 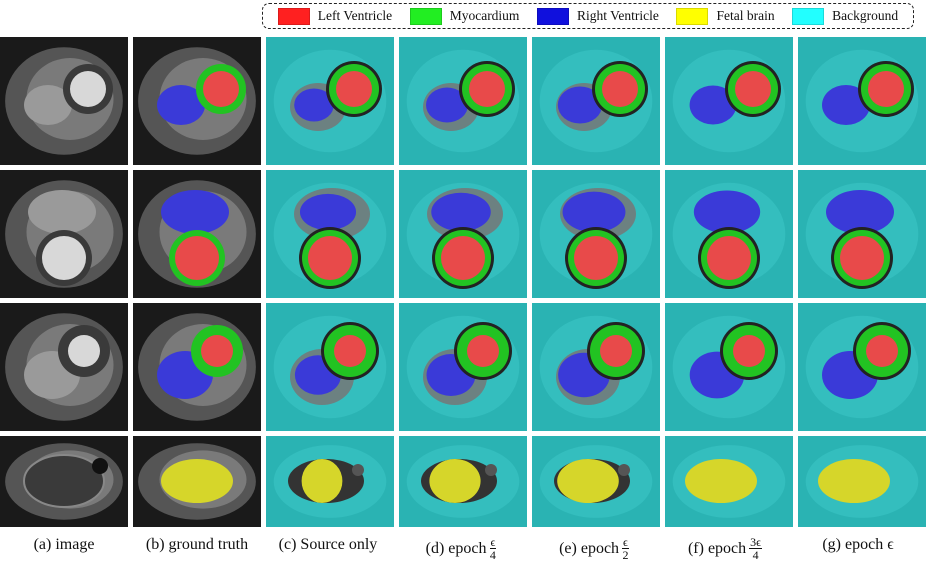 I want to click on tile-row2-ground-truth, so click(x=197, y=234).